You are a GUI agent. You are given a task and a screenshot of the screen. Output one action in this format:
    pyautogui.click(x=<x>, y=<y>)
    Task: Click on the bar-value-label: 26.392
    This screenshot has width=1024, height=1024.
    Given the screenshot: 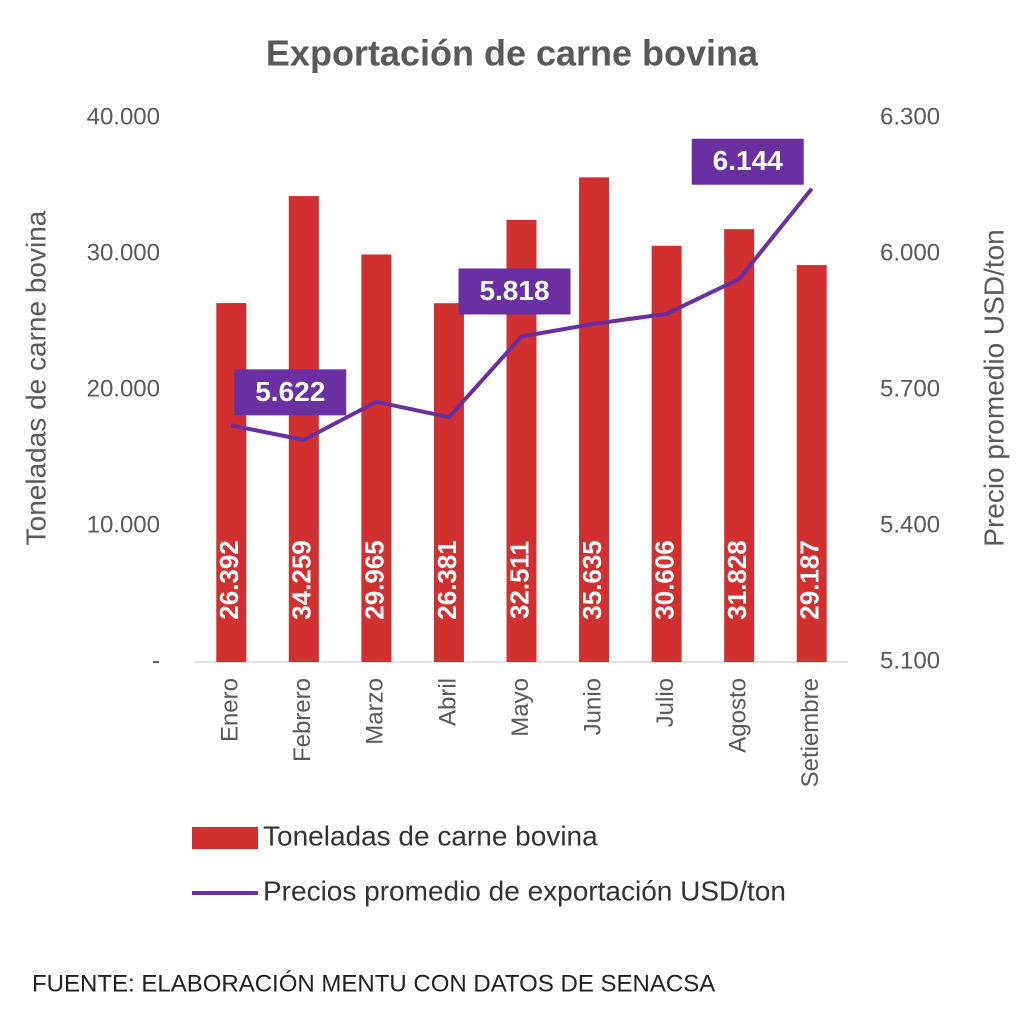 What is the action you would take?
    pyautogui.click(x=229, y=580)
    